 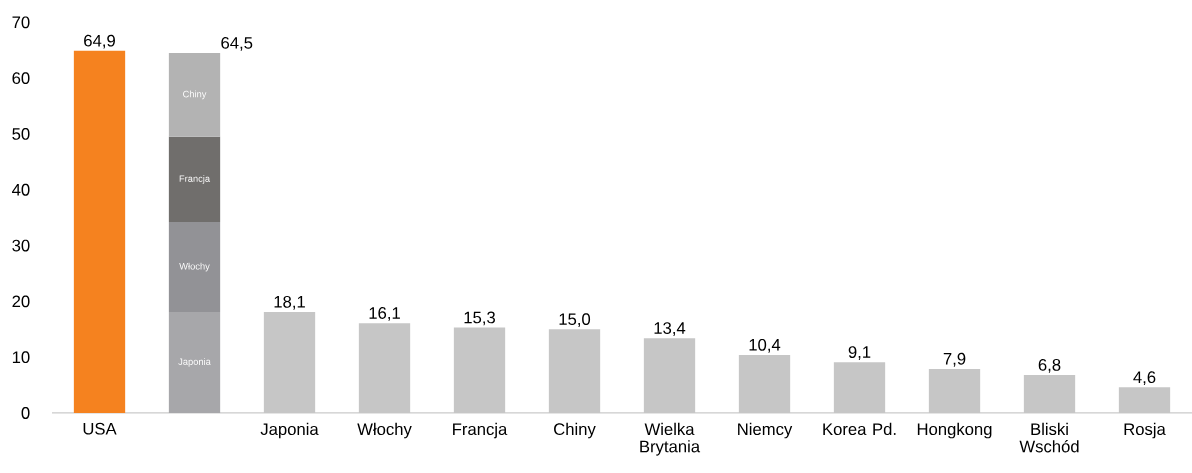 I want to click on data-label: 9,1, so click(x=859, y=353).